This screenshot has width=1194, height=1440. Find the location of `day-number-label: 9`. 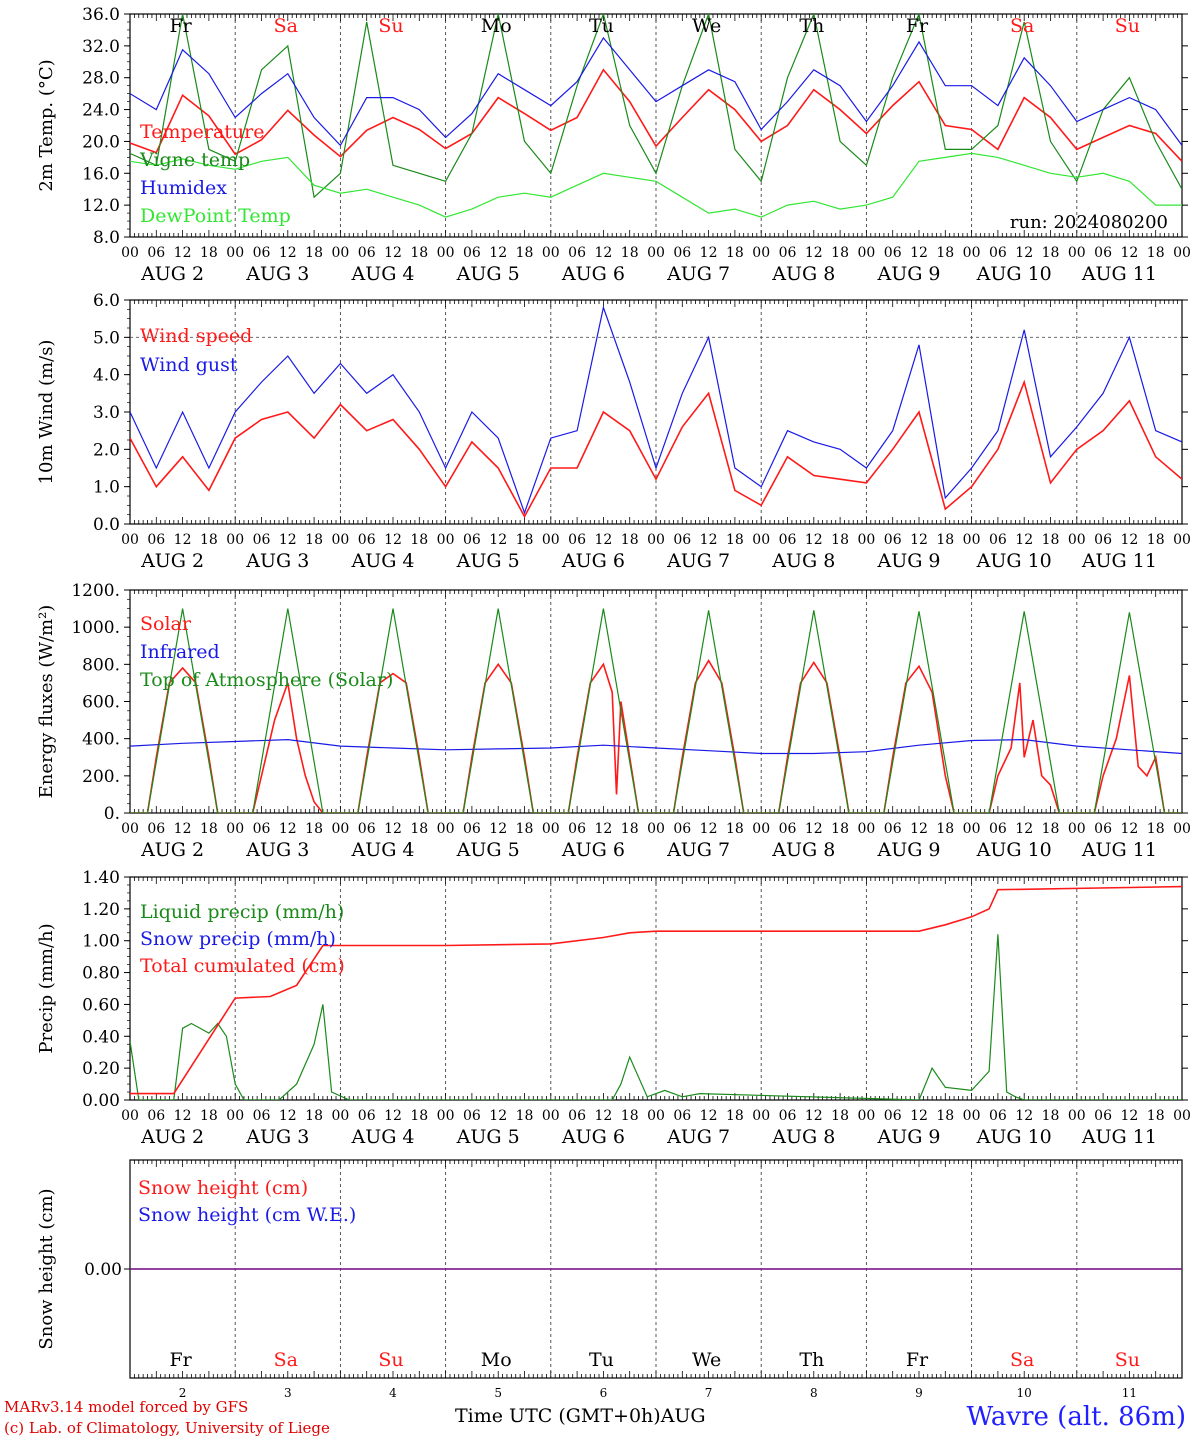

day-number-label: 9 is located at coordinates (919, 1393).